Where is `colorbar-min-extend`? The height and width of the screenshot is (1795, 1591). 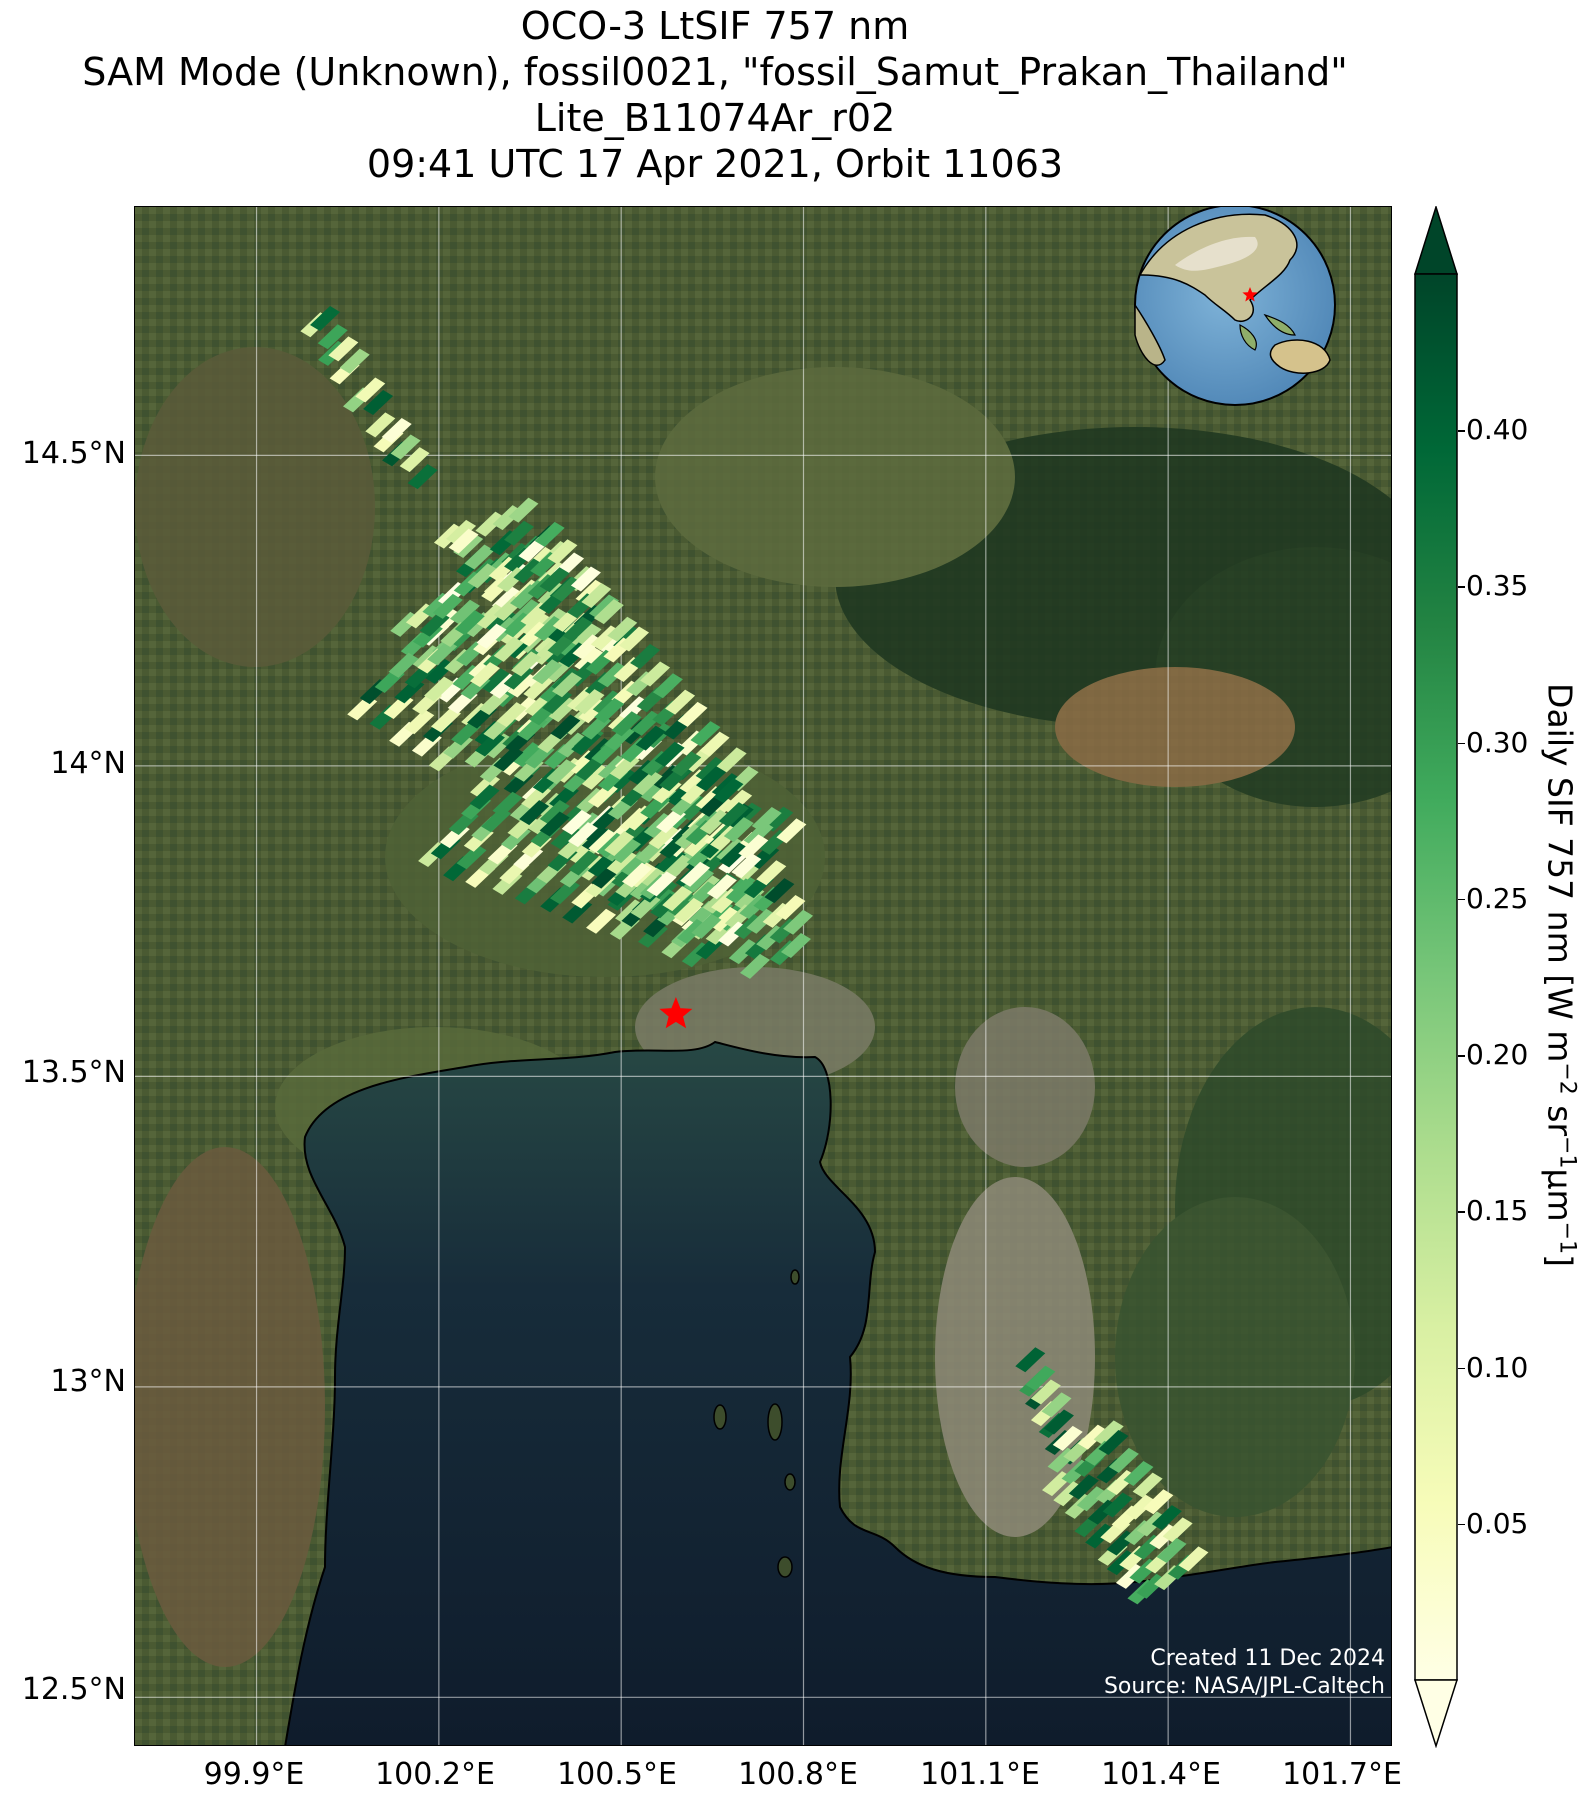 colorbar-min-extend is located at coordinates (1436, 1713).